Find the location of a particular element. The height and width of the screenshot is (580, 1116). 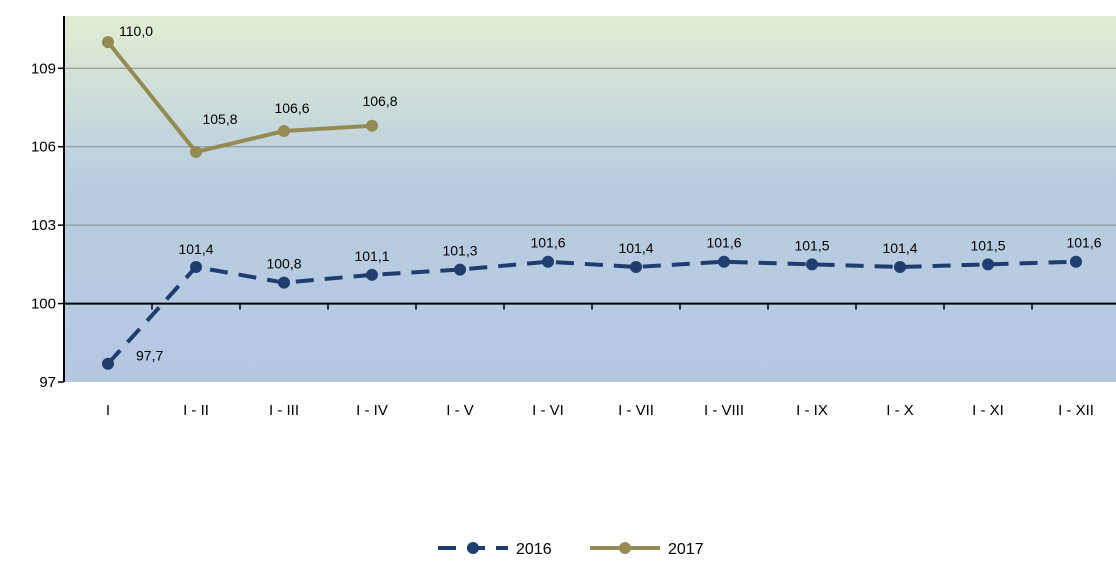

x-tick-label: I - VII is located at coordinates (636, 410).